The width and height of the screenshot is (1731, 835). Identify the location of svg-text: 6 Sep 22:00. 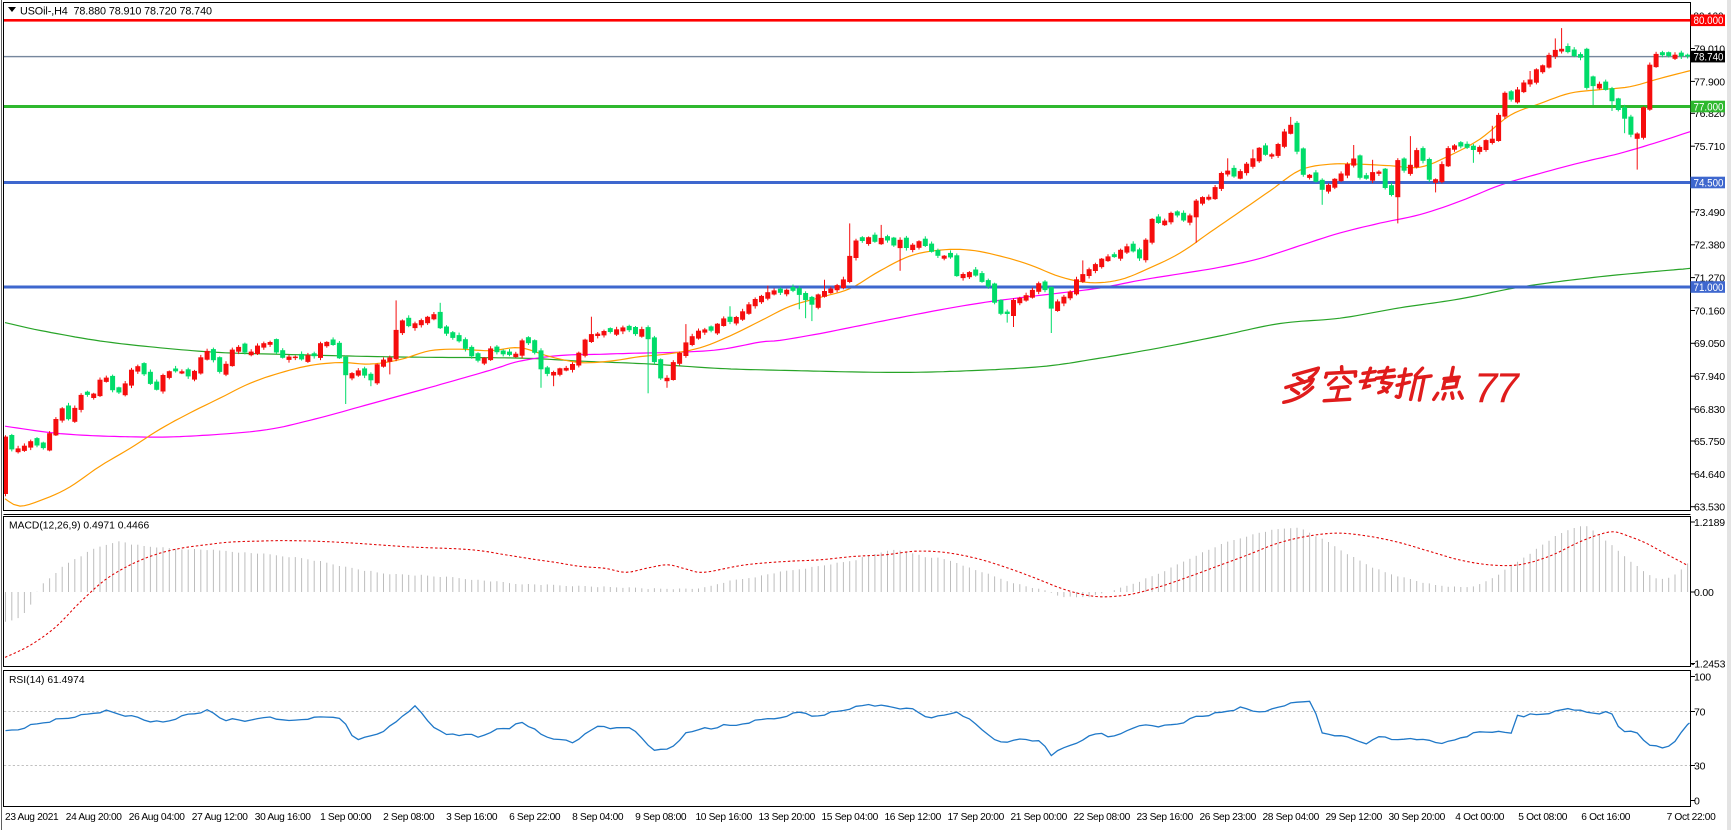
(535, 817).